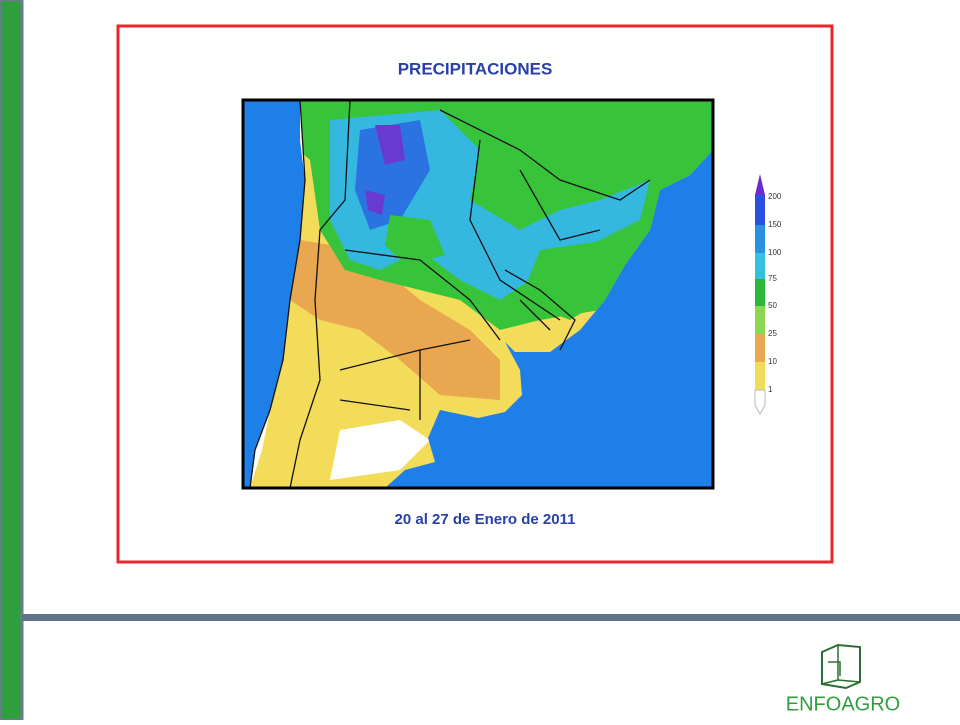 The height and width of the screenshot is (725, 960). I want to click on legend: 200 150 100 75 50 25 10 1, so click(768, 294).